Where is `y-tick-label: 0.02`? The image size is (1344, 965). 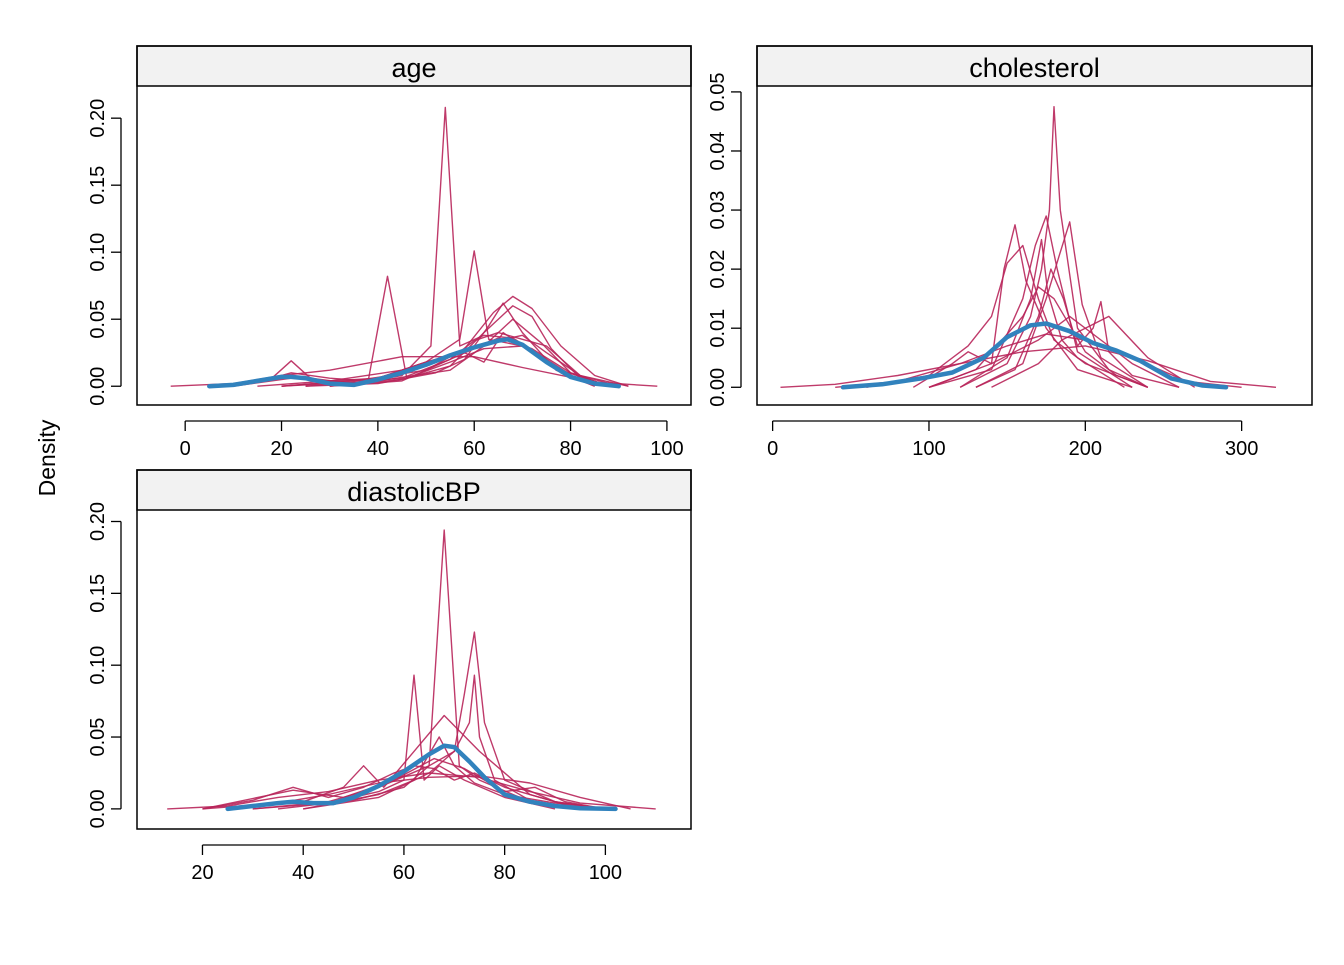
y-tick-label: 0.02 is located at coordinates (718, 269).